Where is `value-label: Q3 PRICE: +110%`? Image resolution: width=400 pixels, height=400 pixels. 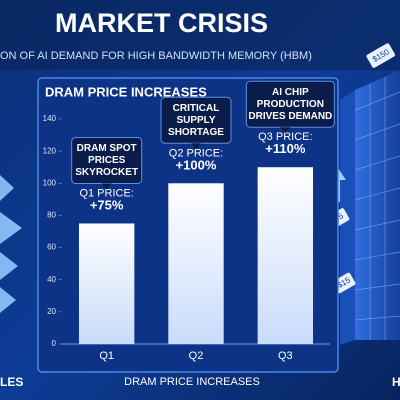 value-label: Q3 PRICE: +110% is located at coordinates (285, 144).